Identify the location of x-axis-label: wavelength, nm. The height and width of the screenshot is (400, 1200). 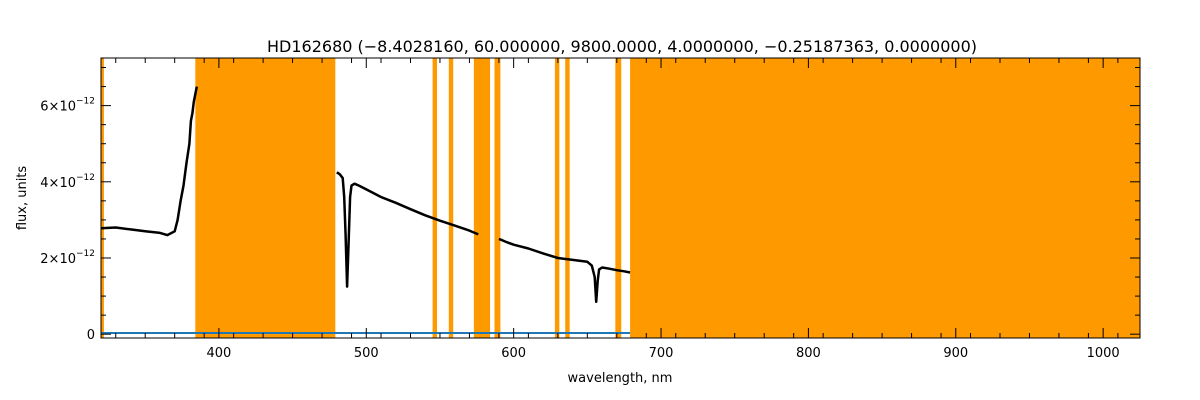
(620, 378).